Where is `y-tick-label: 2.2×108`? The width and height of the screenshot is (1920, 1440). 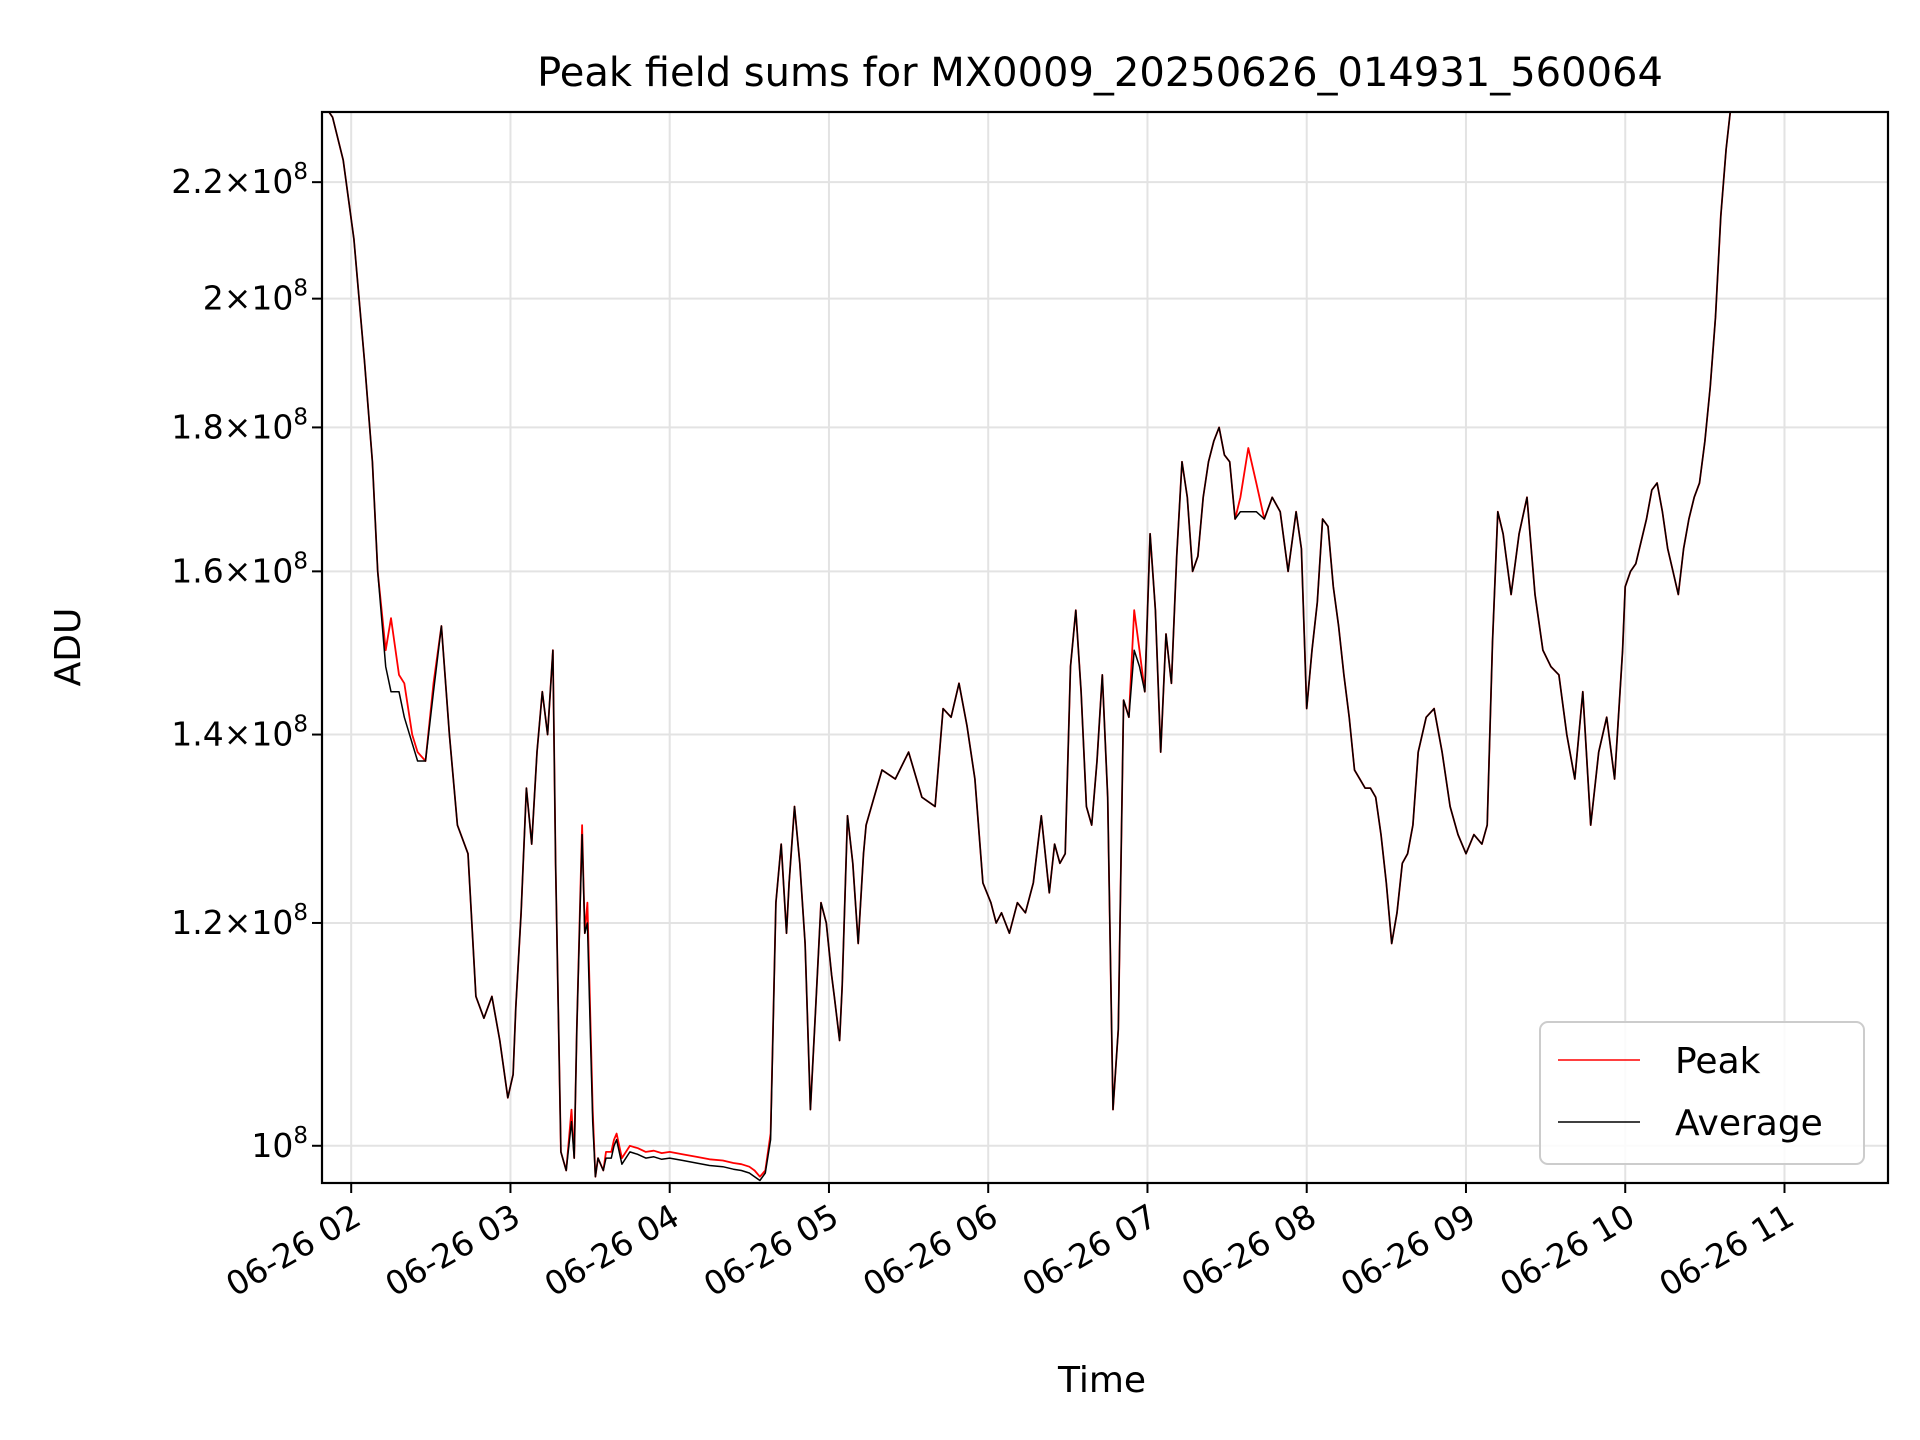 y-tick-label: 2.2×108 is located at coordinates (239, 180).